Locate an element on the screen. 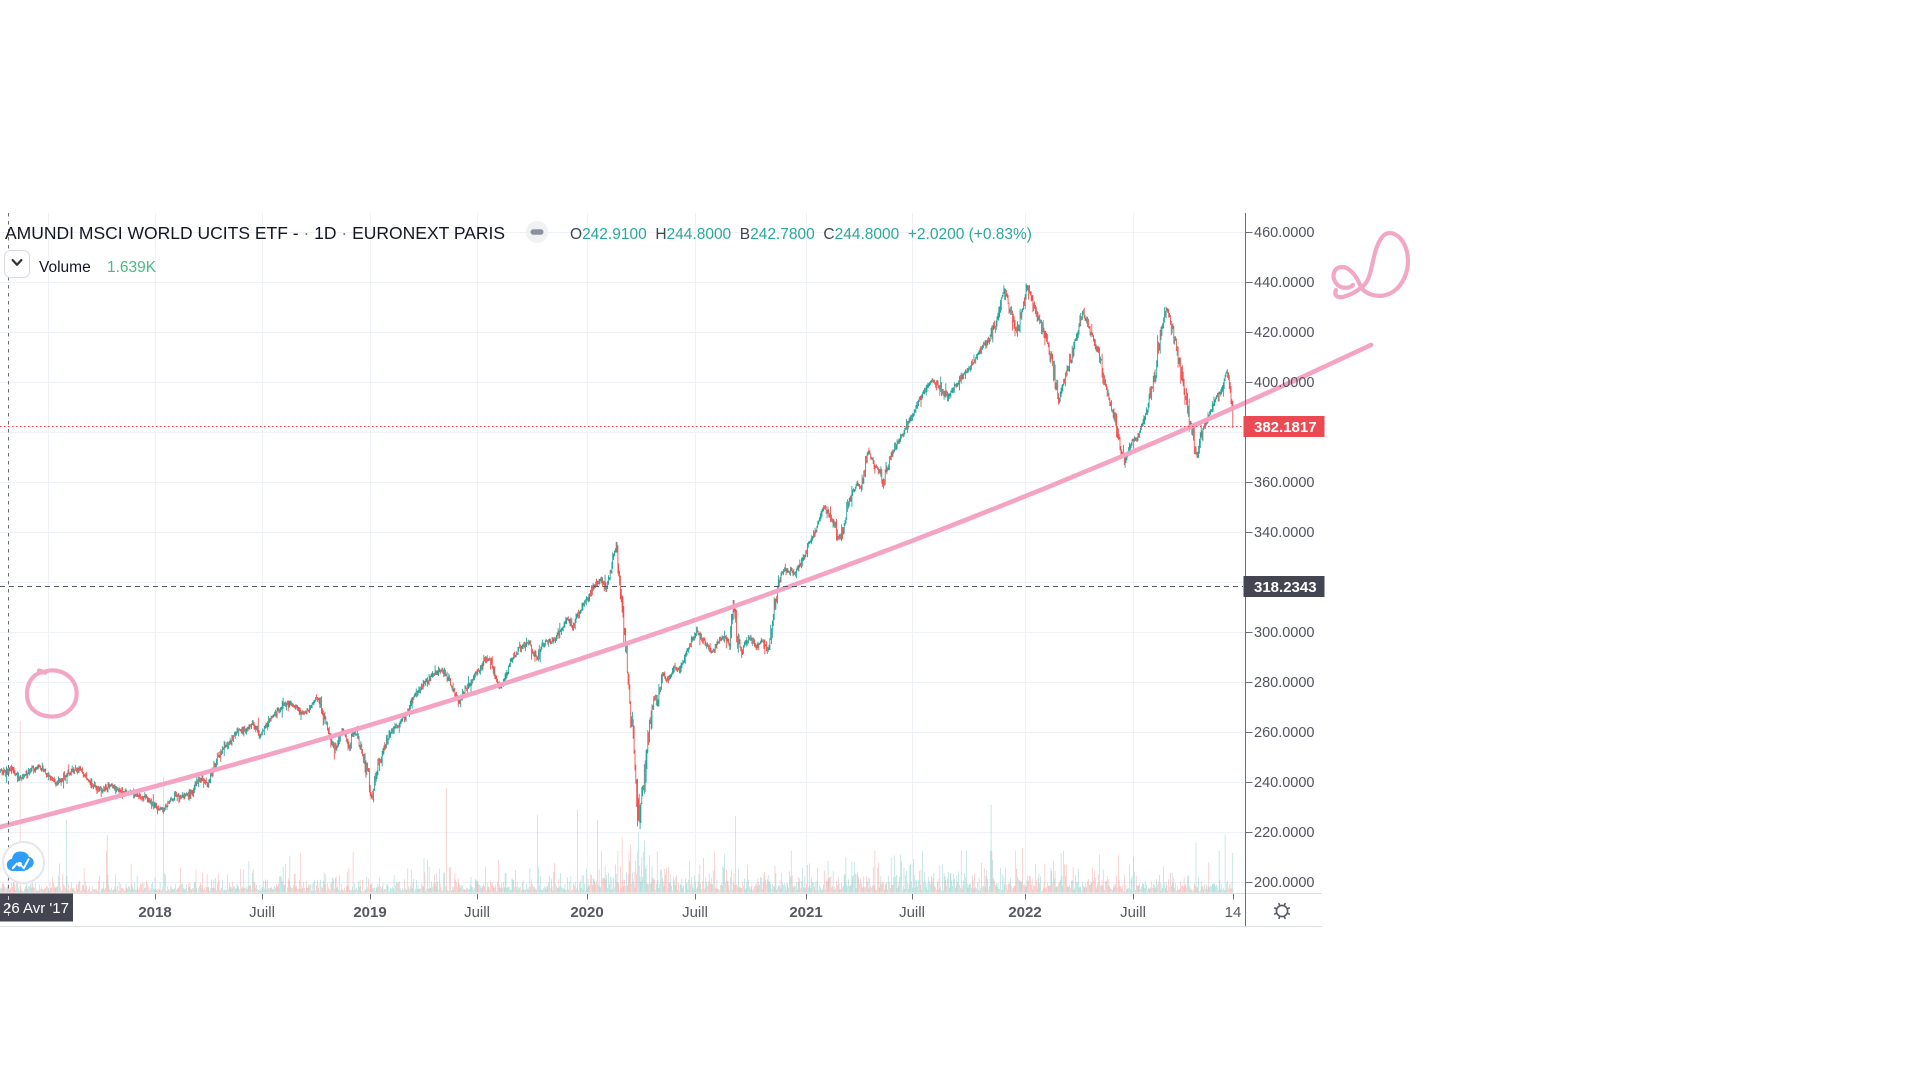 Image resolution: width=1920 pixels, height=1080 pixels. svg-text: 260.0000 is located at coordinates (1284, 733).